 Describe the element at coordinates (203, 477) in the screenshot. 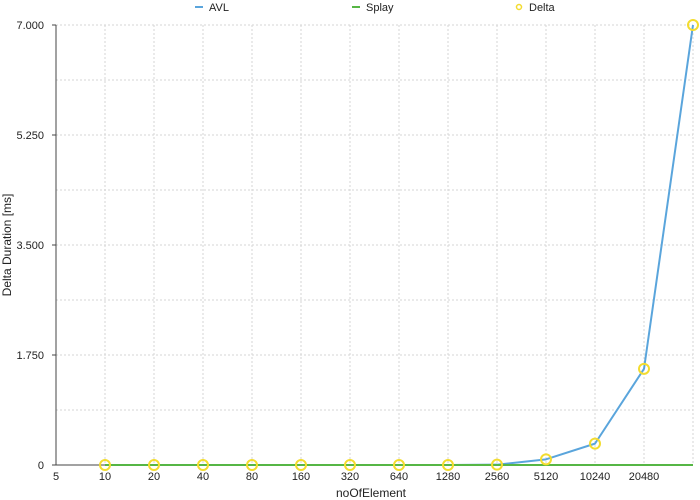

I see `x-tick-label: 40` at that location.